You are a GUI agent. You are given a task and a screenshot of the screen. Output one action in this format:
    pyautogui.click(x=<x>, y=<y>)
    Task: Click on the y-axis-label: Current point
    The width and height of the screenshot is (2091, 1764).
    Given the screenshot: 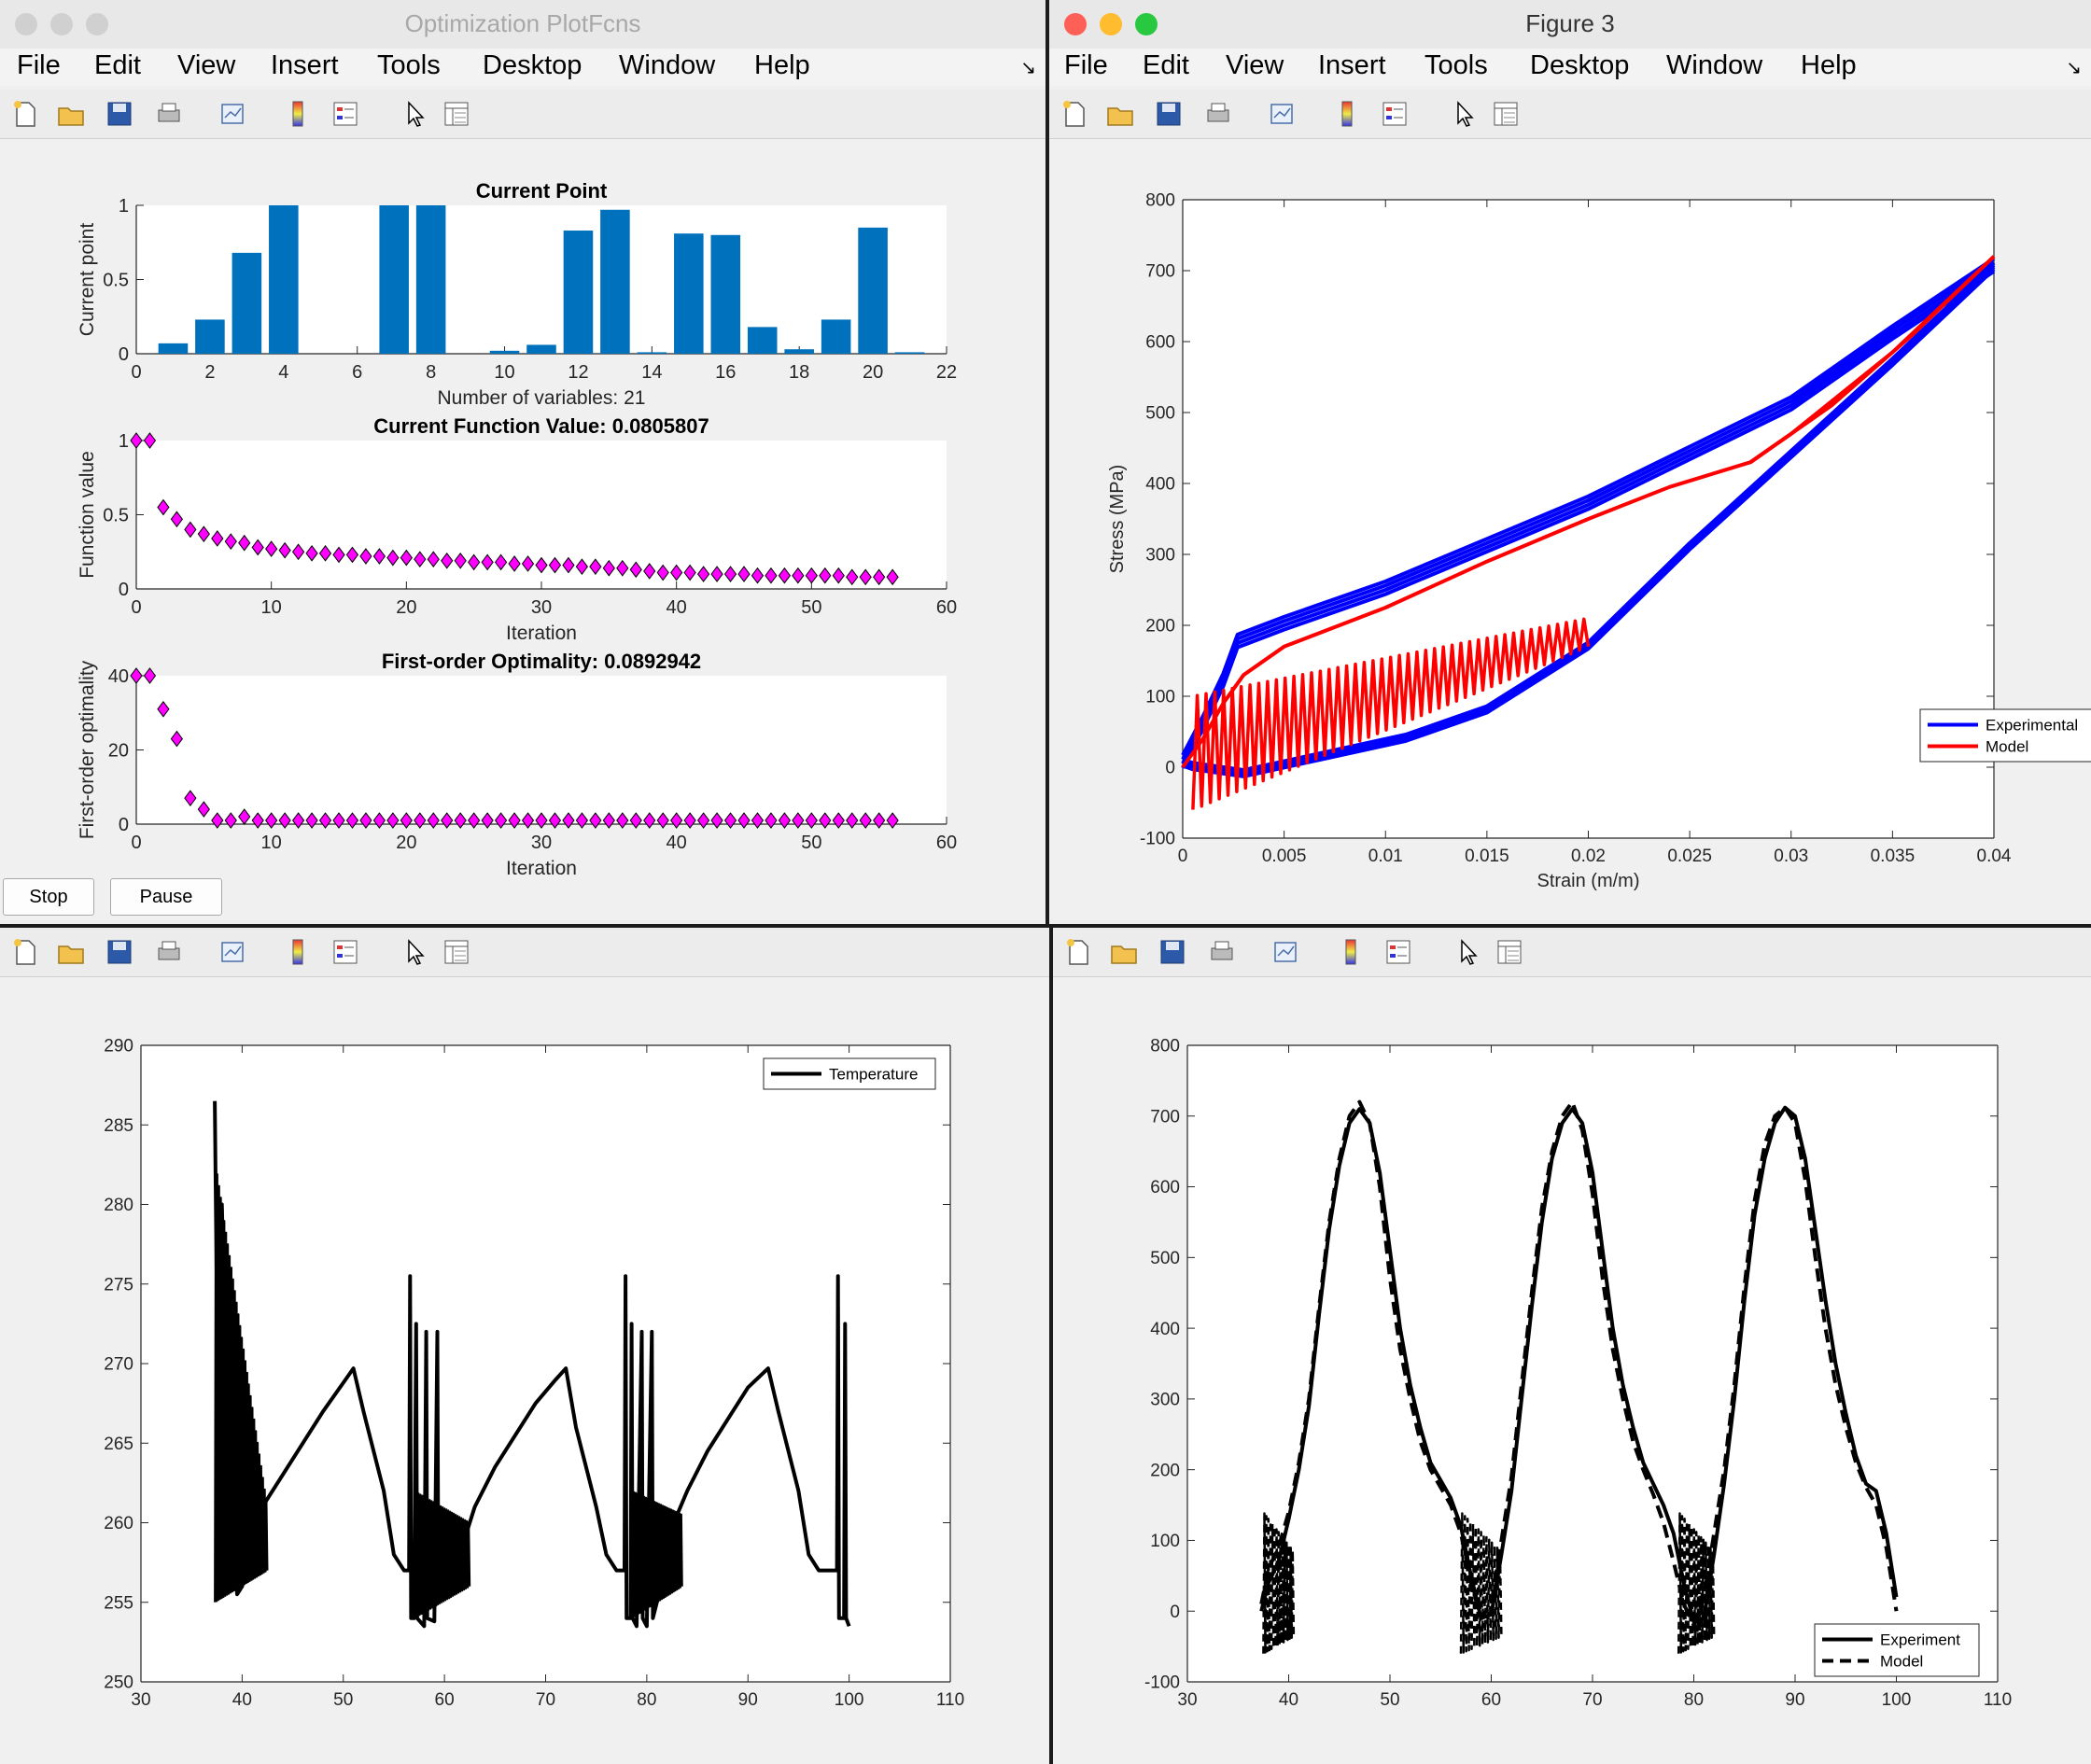 What is the action you would take?
    pyautogui.click(x=87, y=280)
    